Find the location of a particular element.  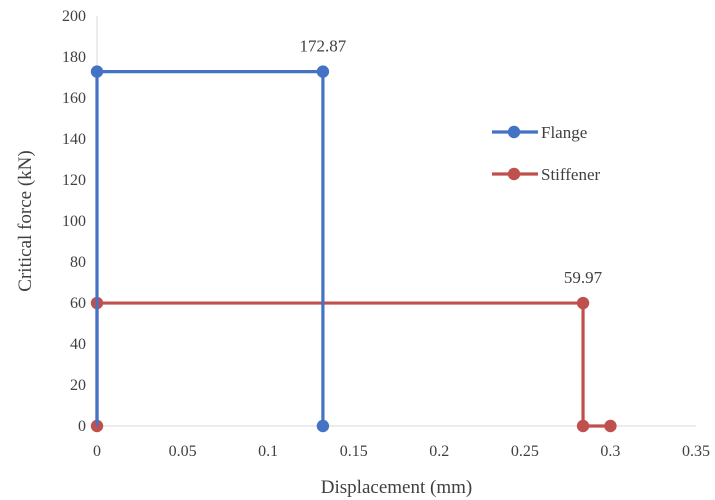

y-tick-label: 40 is located at coordinates (78, 344).